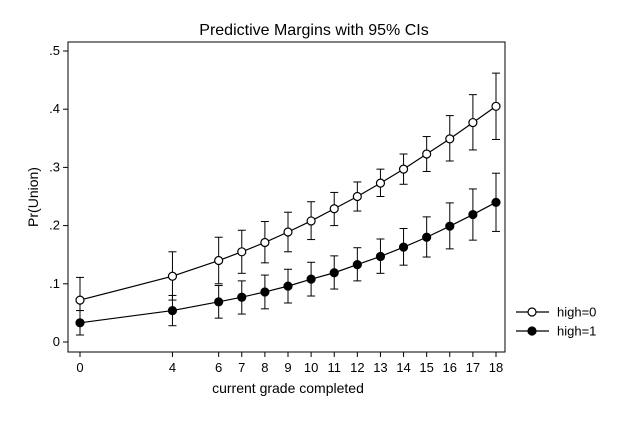  What do you see at coordinates (54, 108) in the screenshot?
I see `y-tick-label: .4` at bounding box center [54, 108].